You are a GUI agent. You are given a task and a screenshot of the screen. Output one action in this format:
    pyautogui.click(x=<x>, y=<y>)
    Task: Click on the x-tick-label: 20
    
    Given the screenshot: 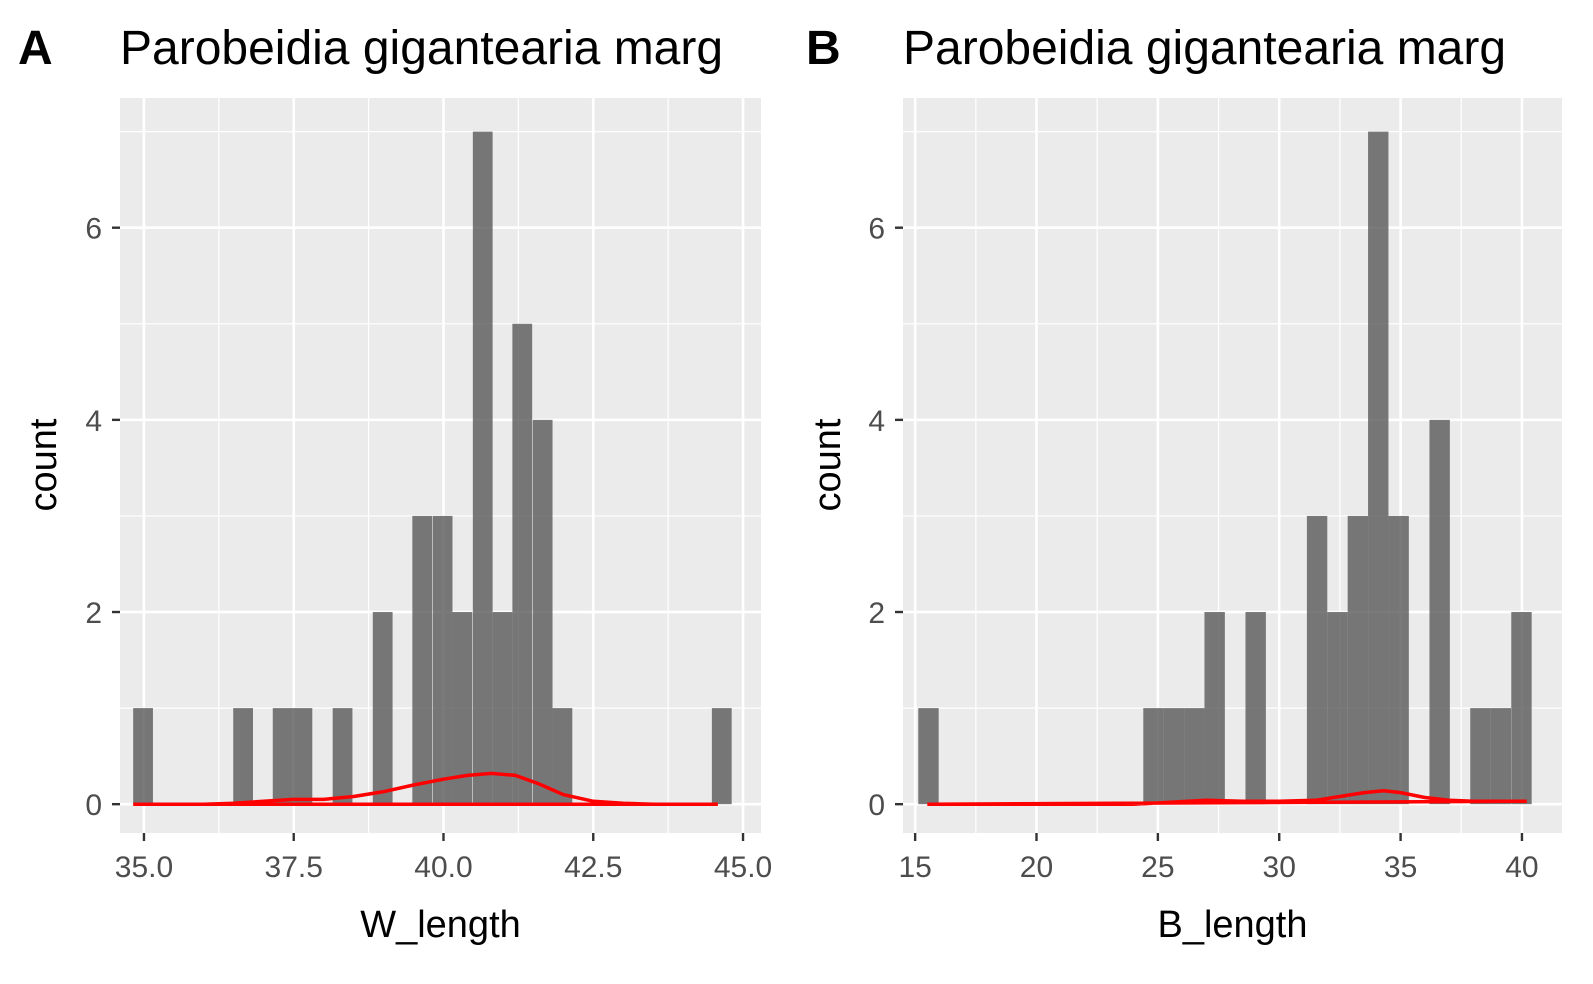 What is the action you would take?
    pyautogui.click(x=1036, y=867)
    